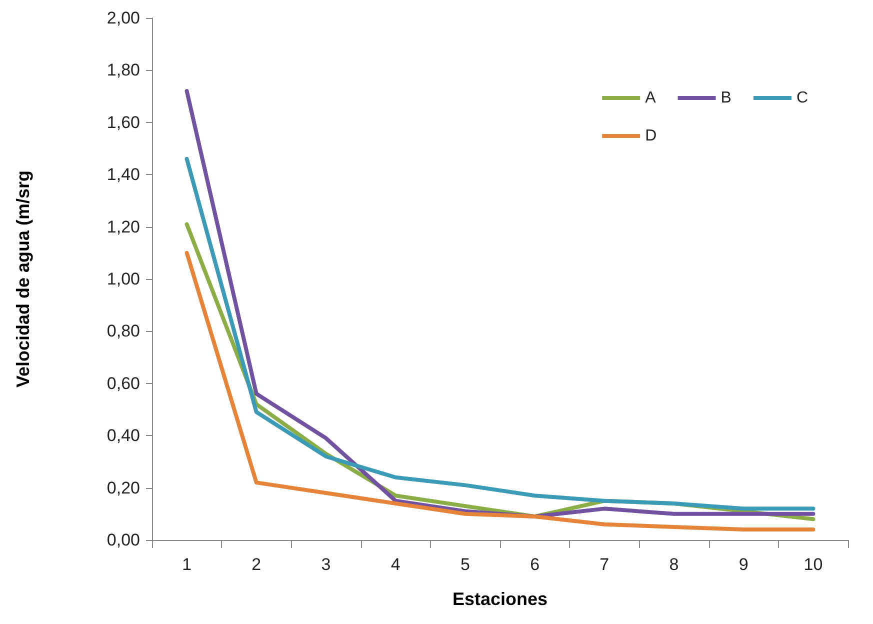 The image size is (873, 624). Describe the element at coordinates (395, 564) in the screenshot. I see `x-tick-label: 4` at that location.